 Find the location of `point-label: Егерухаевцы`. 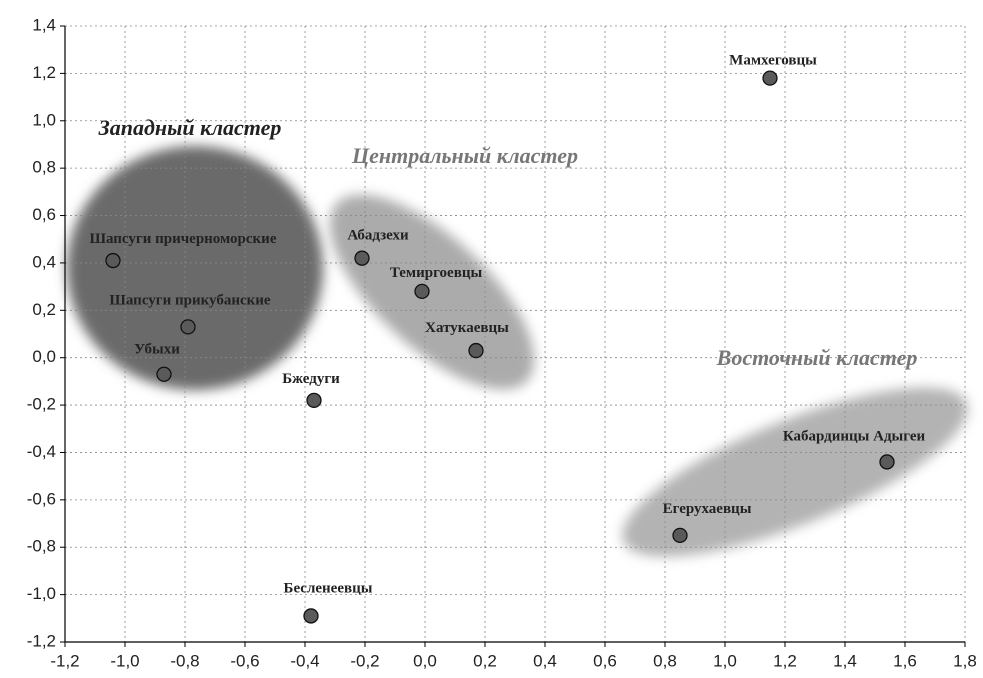

point-label: Егерухаевцы is located at coordinates (707, 509).